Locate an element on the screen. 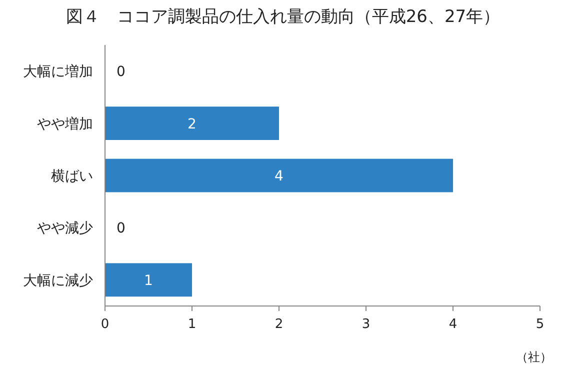 This screenshot has height=371, width=566. data-label: 4 is located at coordinates (279, 176).